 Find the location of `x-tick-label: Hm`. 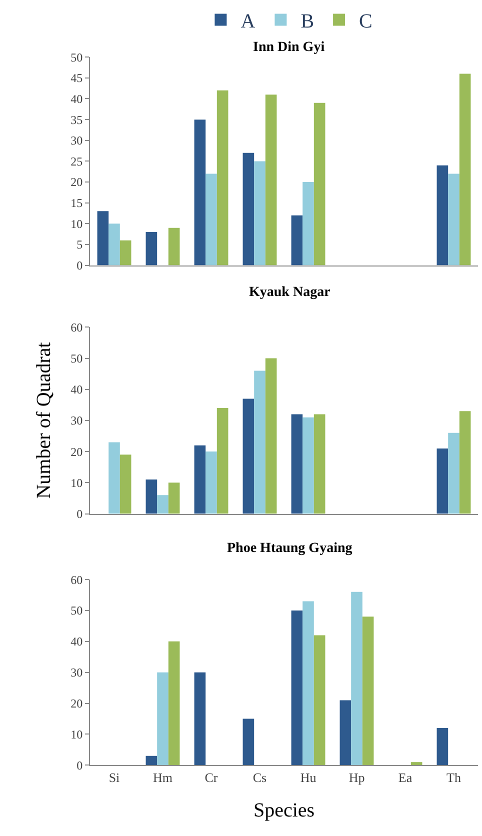

x-tick-label: Hm is located at coordinates (162, 777).